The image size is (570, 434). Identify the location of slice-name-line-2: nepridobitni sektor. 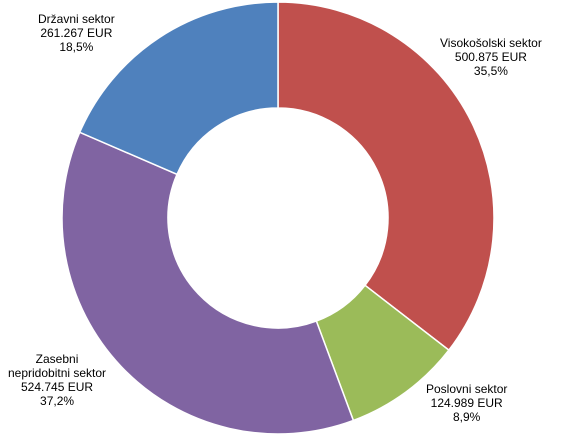
(57, 373).